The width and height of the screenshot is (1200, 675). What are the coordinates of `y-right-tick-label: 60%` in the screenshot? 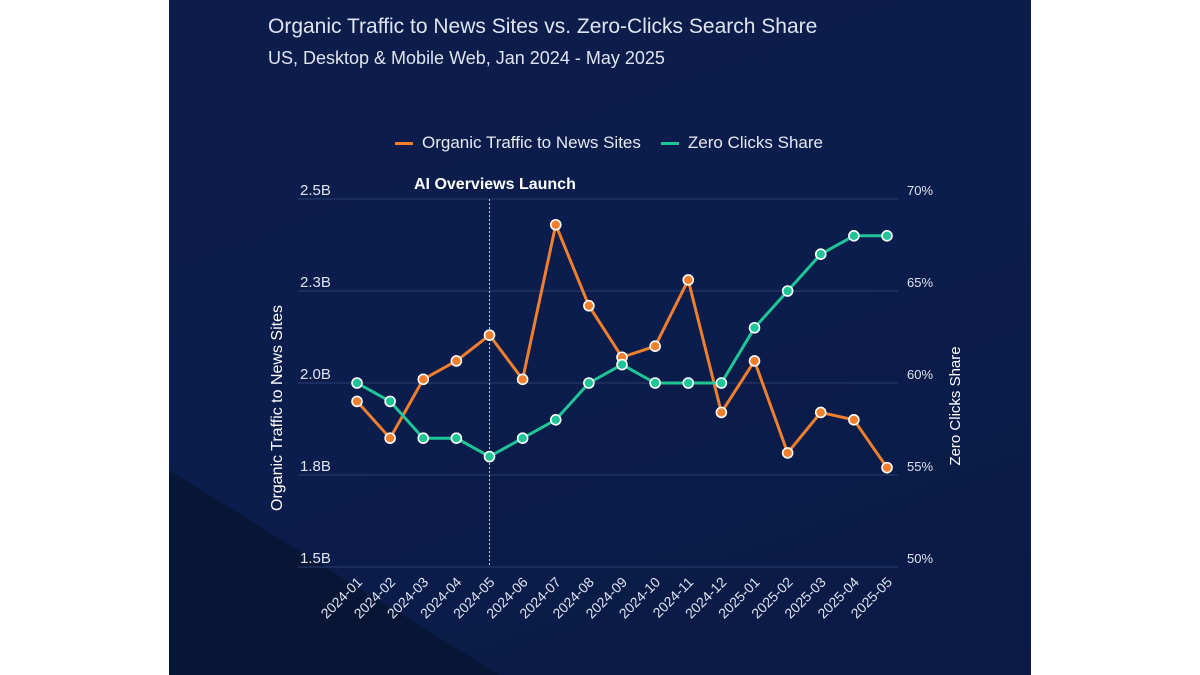 It's located at (920, 374).